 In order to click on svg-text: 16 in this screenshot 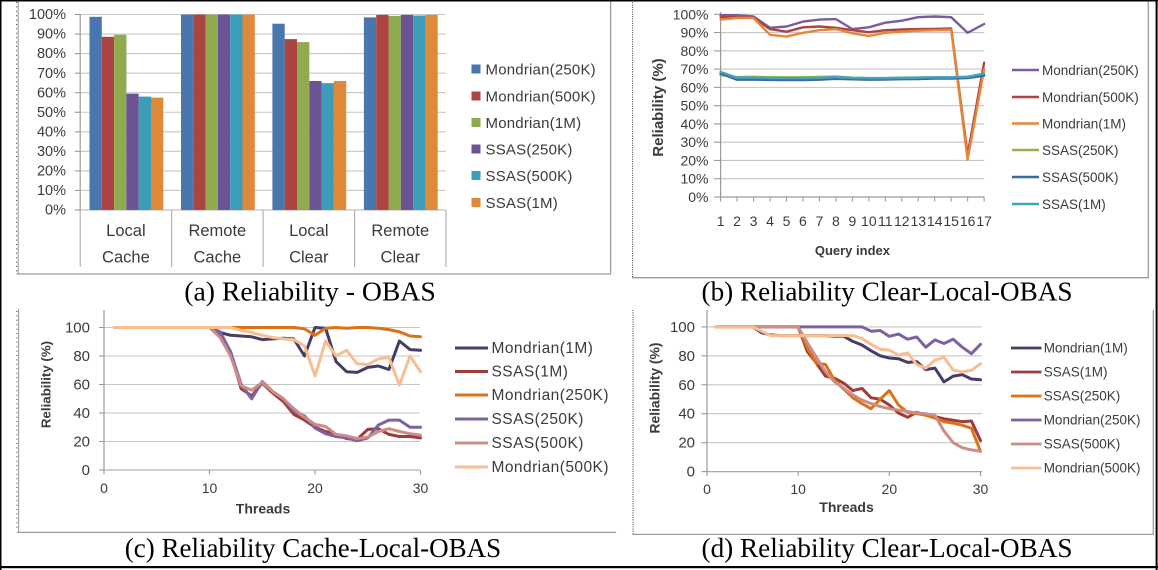, I will do `click(968, 221)`.